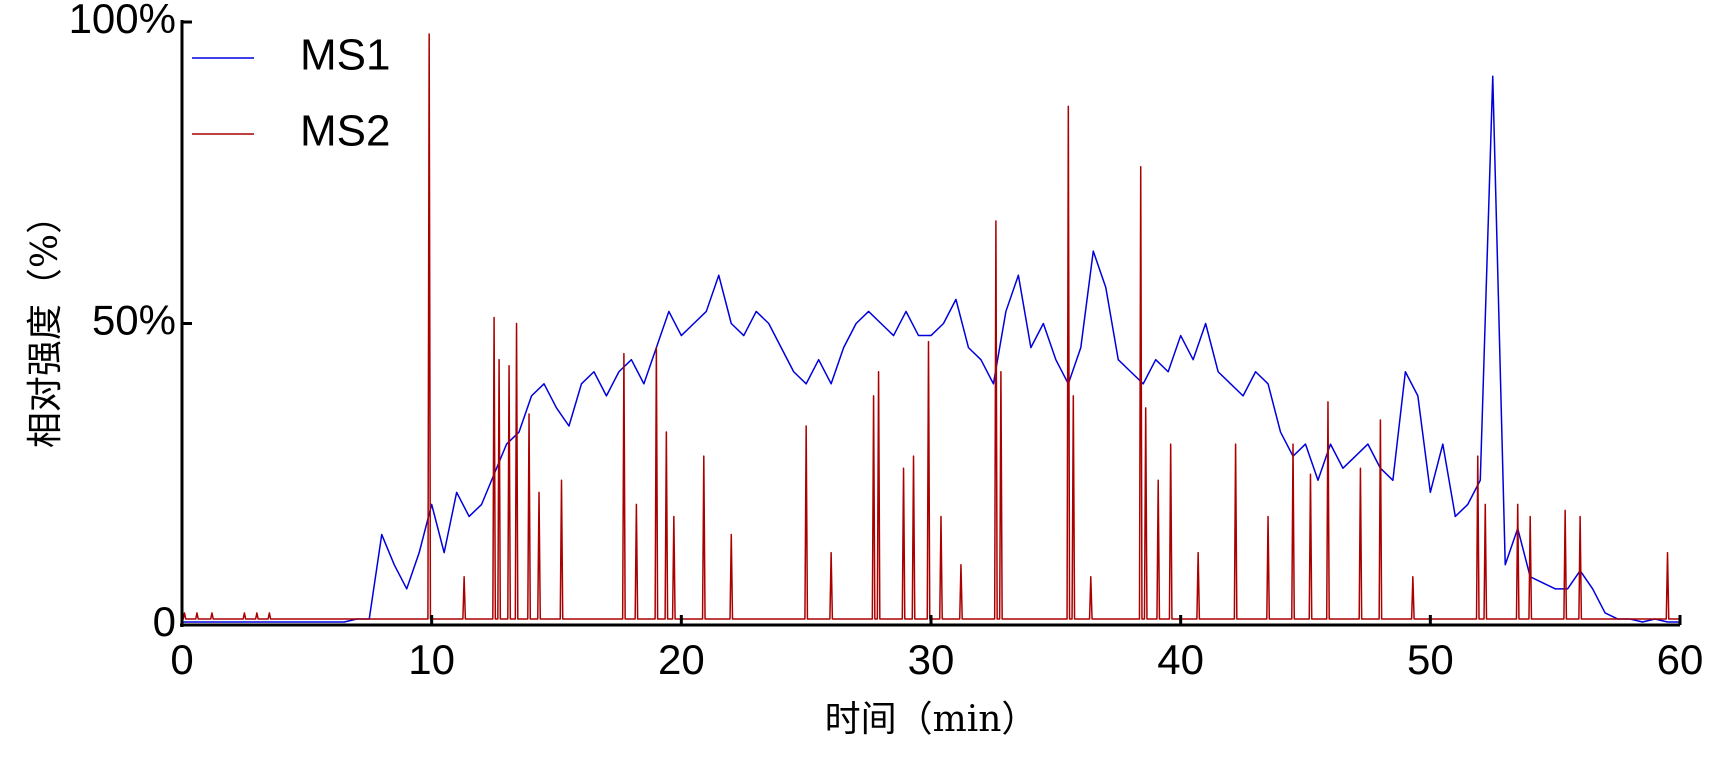 This screenshot has height=768, width=1713. I want to click on y-tick-label: 50%, so click(134, 320).